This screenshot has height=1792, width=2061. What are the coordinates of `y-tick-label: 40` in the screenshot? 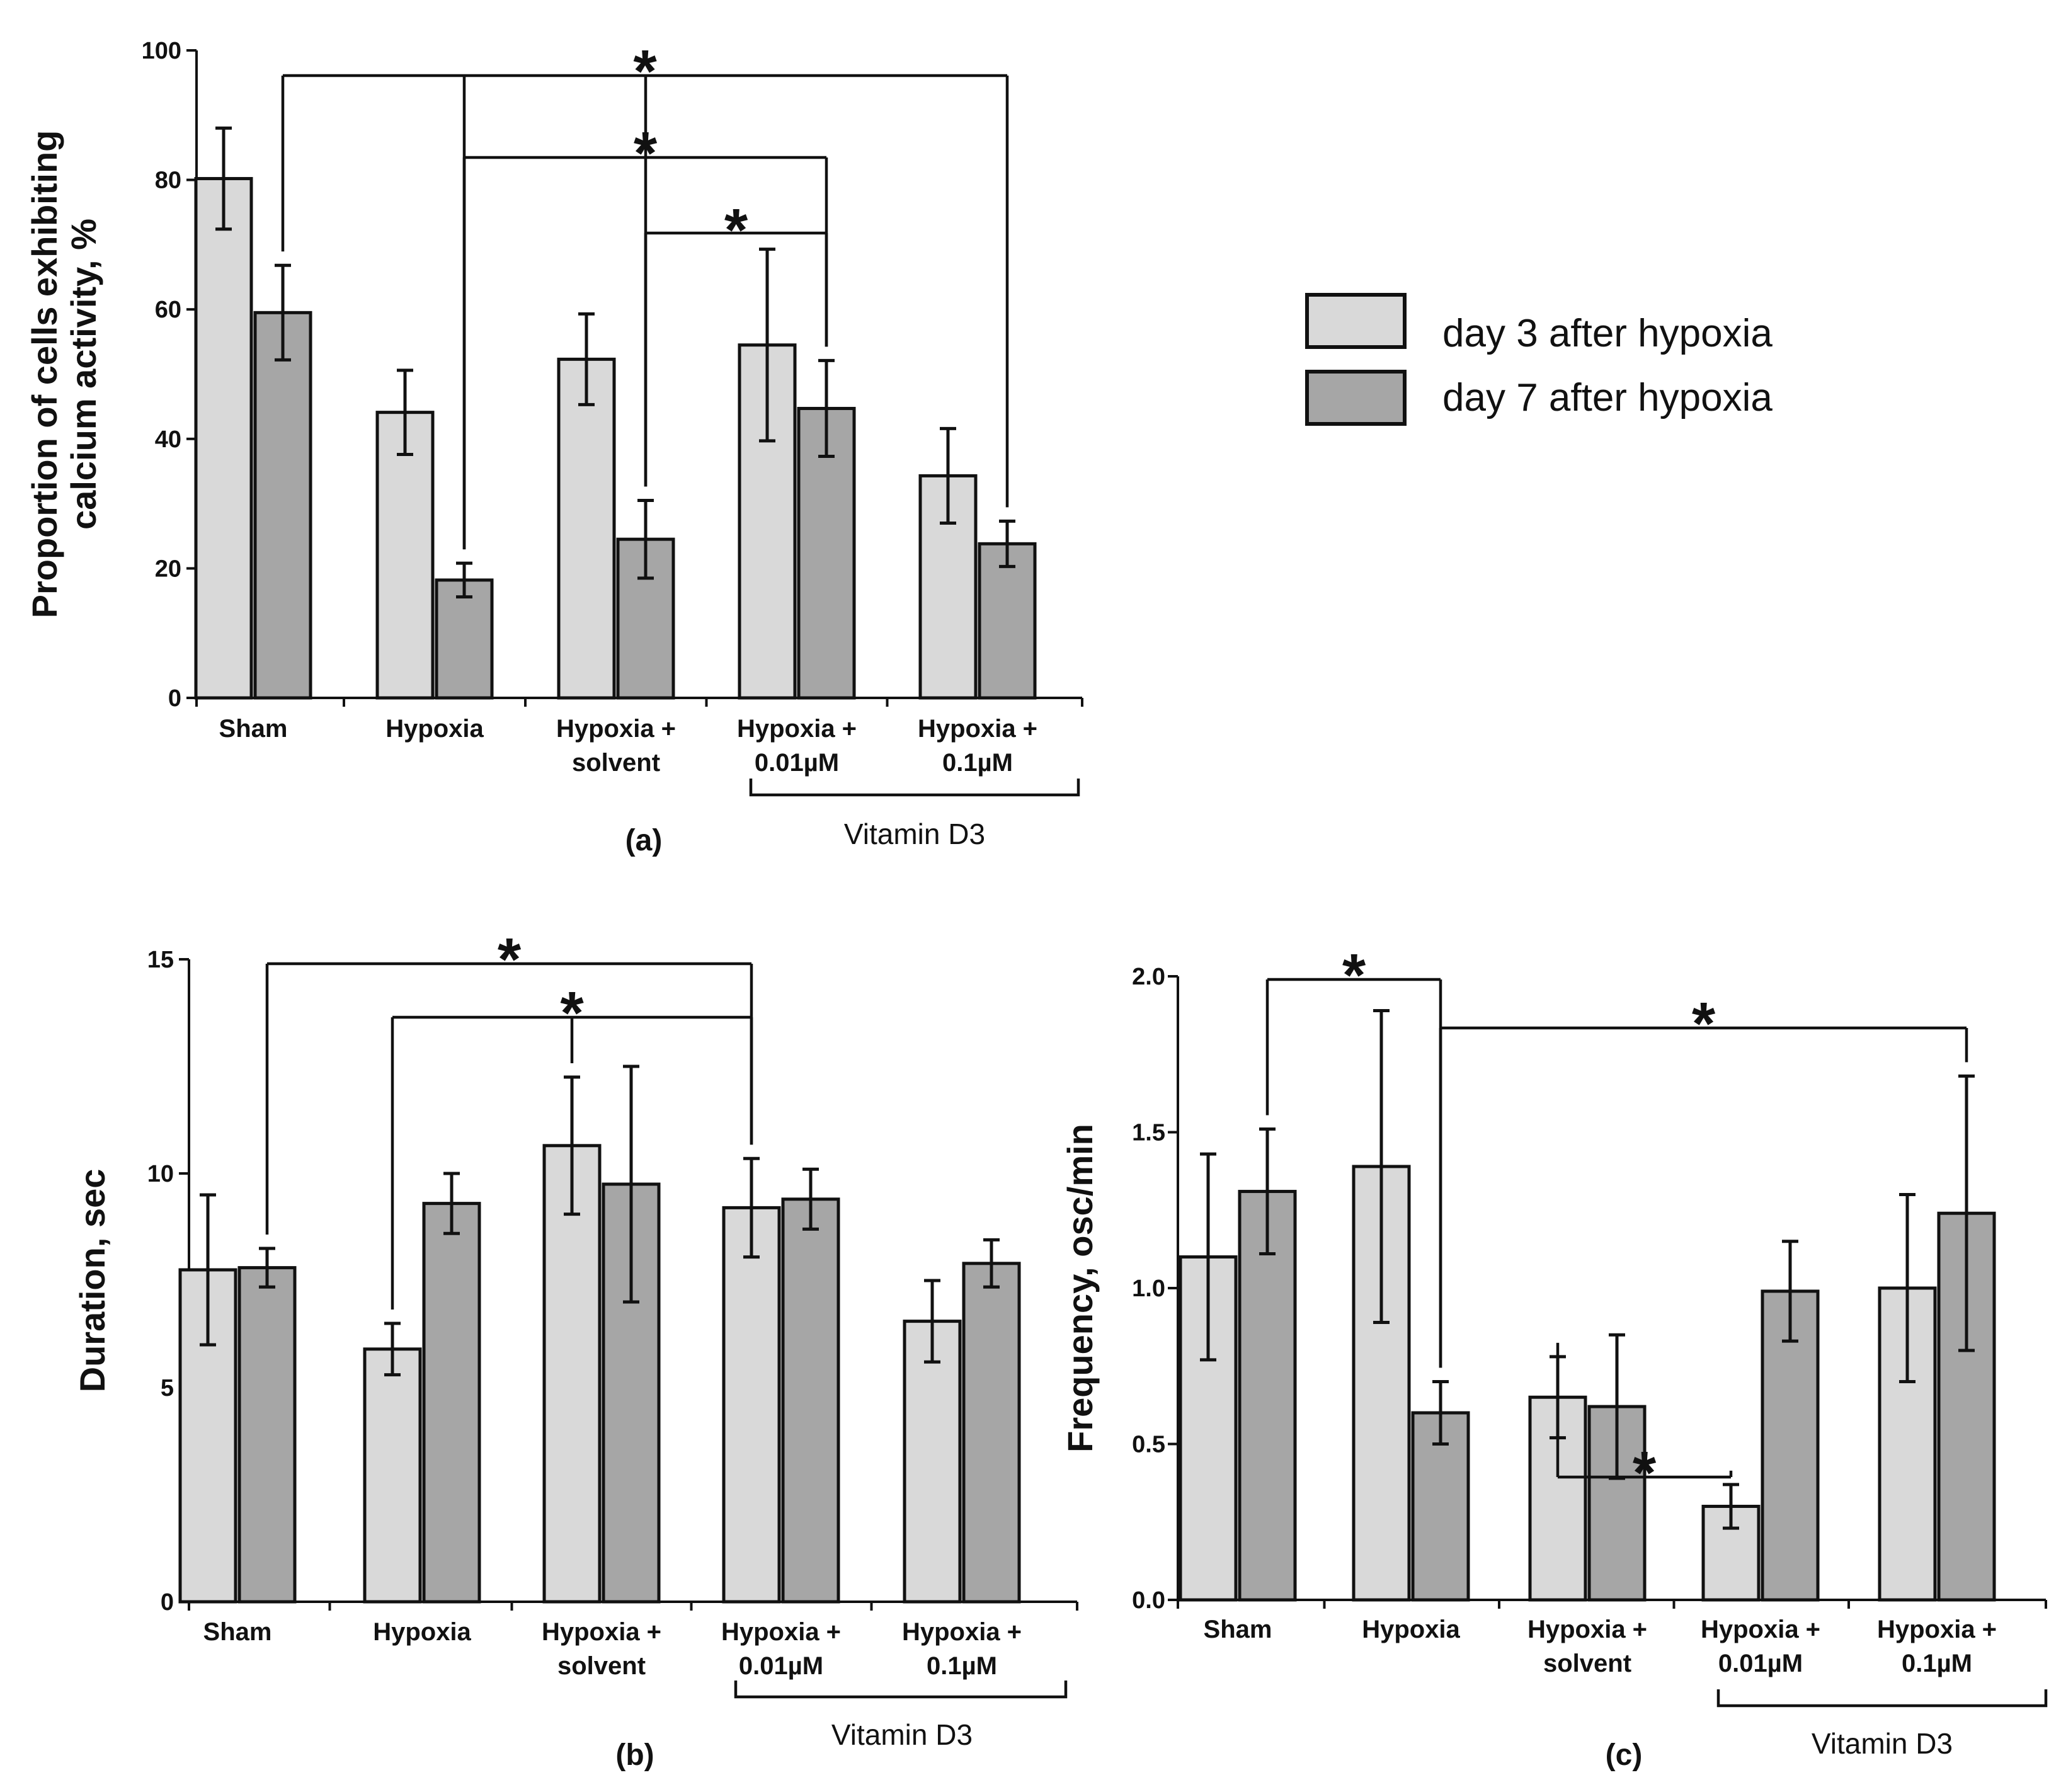 It's located at (168, 440).